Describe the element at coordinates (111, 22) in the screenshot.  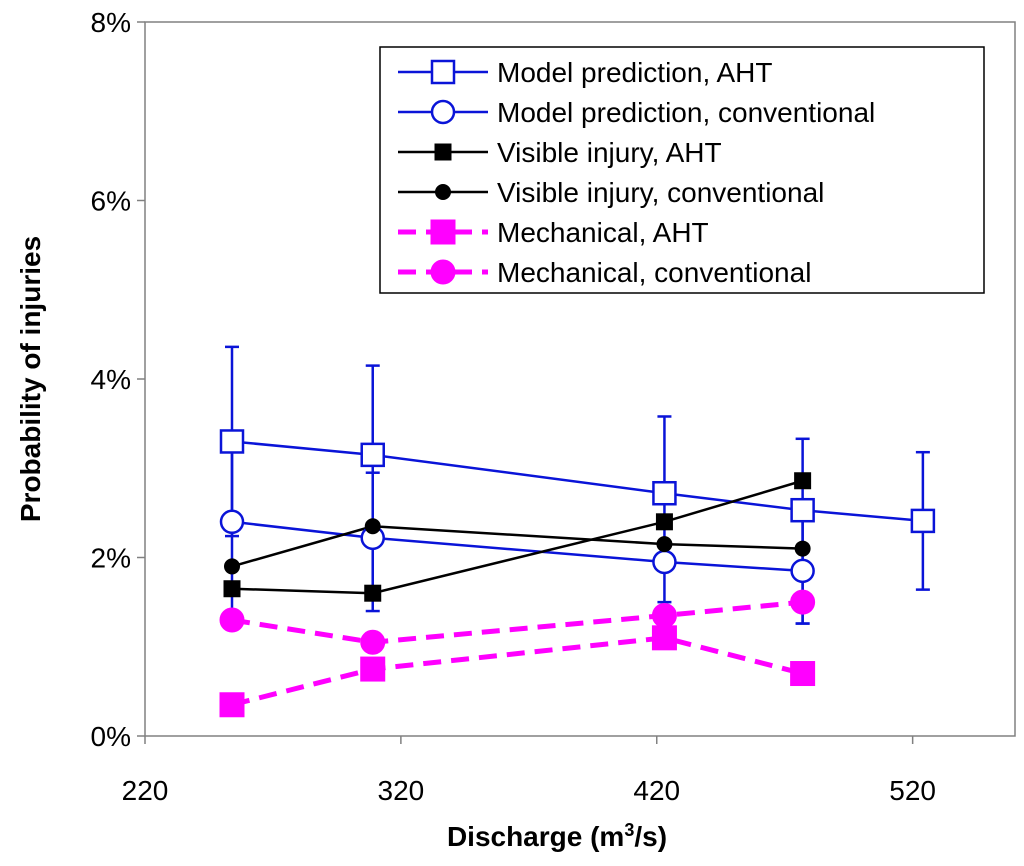
I see `y-tick-label: 8%` at that location.